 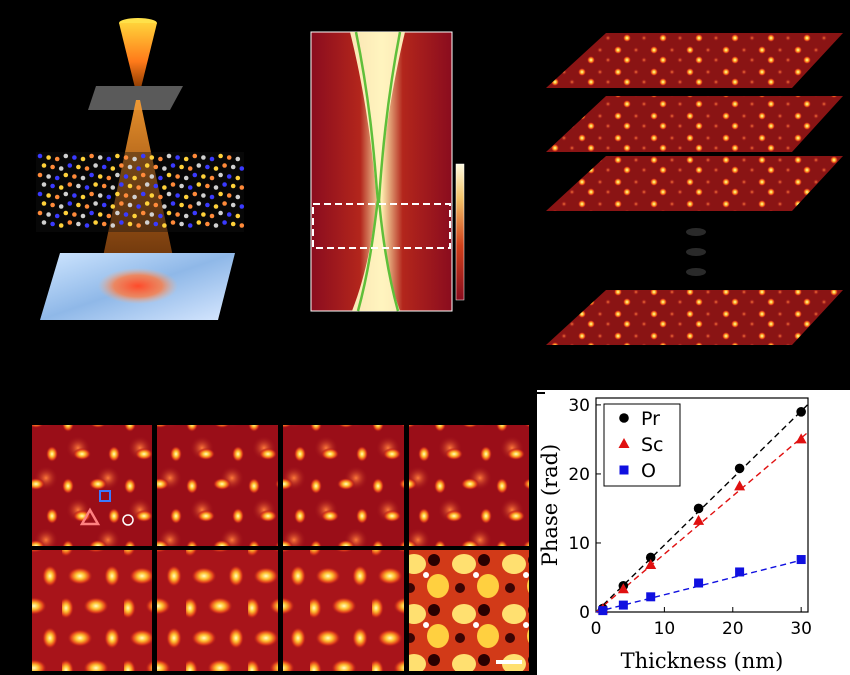 I want to click on panel-b-heatmap, so click(x=387, y=171).